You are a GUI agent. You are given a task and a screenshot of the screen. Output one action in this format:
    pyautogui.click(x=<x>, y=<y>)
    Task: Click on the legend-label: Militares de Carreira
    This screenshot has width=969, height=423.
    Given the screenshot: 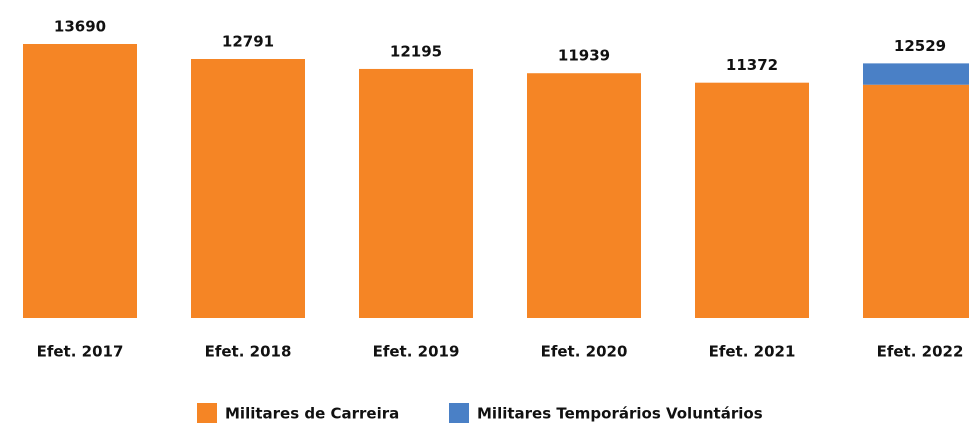 What is the action you would take?
    pyautogui.click(x=312, y=414)
    